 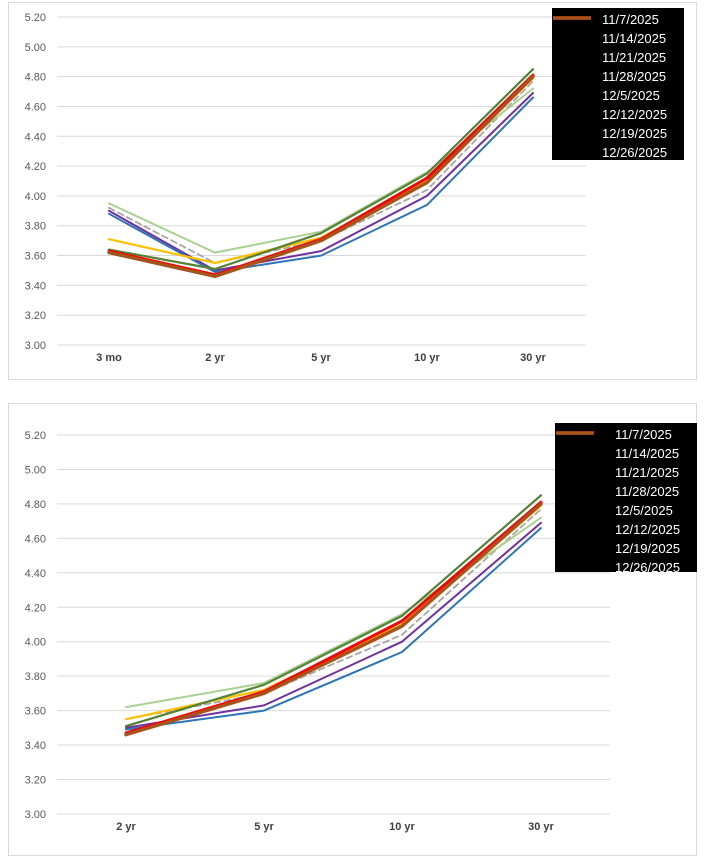 I want to click on series-line-12-19-2025, so click(x=321, y=175).